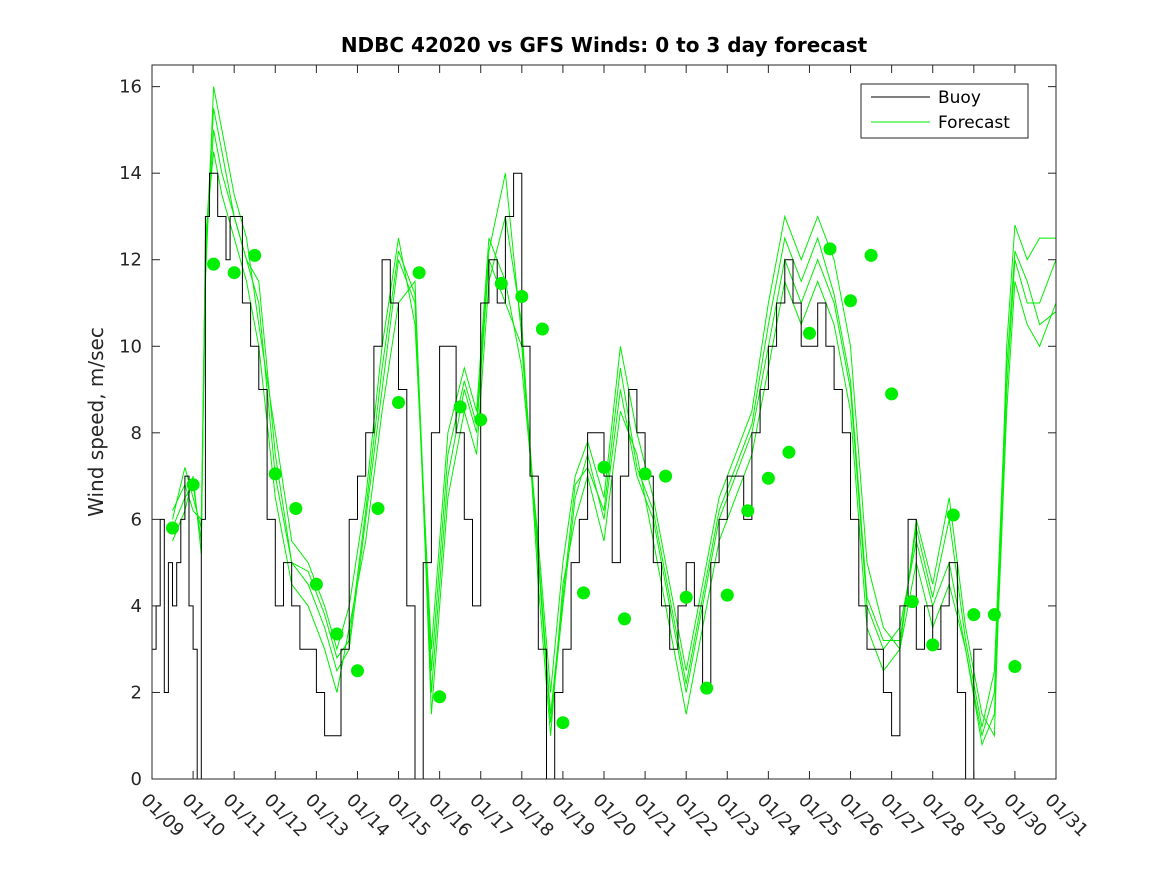  Describe the element at coordinates (1025, 816) in the screenshot. I see `x-tick-label: 01/30` at that location.